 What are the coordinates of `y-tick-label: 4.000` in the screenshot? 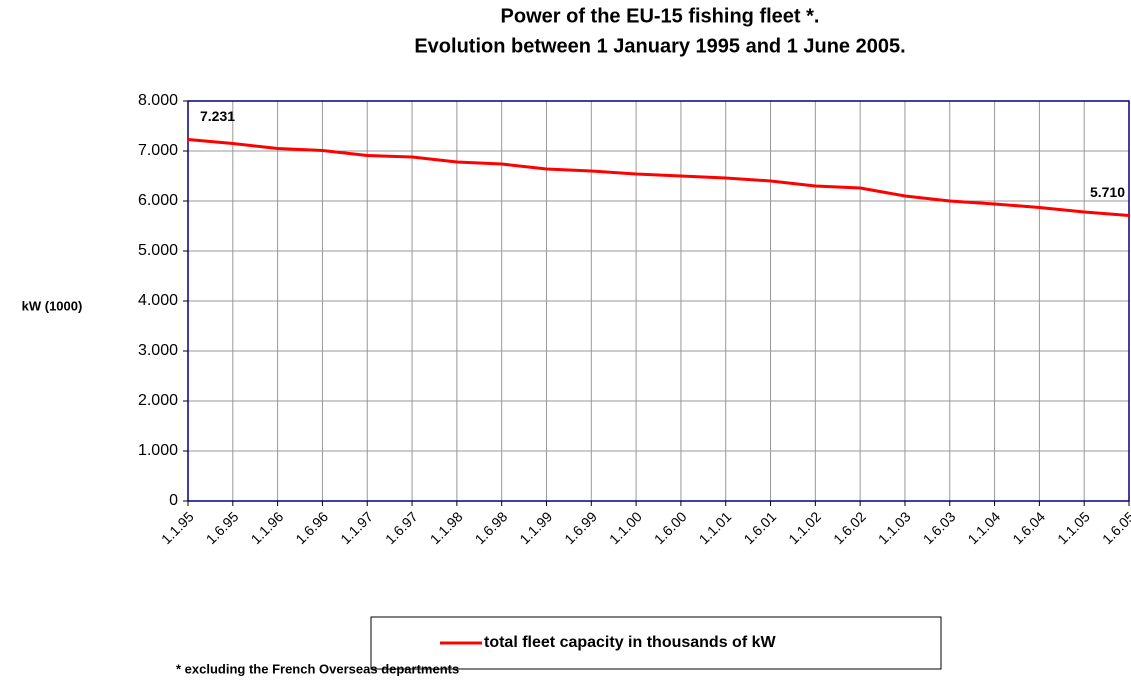 It's located at (158, 300).